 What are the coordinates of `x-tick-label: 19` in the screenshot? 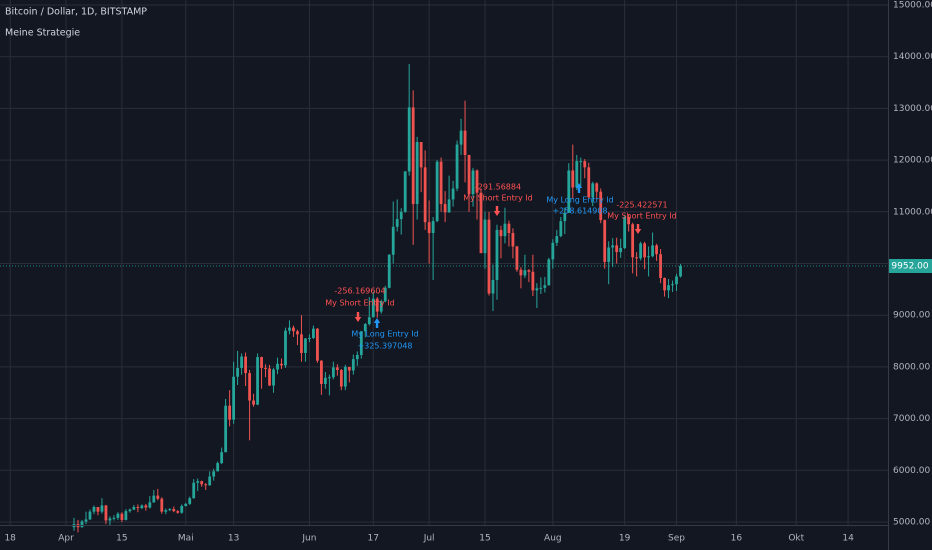 It's located at (625, 539).